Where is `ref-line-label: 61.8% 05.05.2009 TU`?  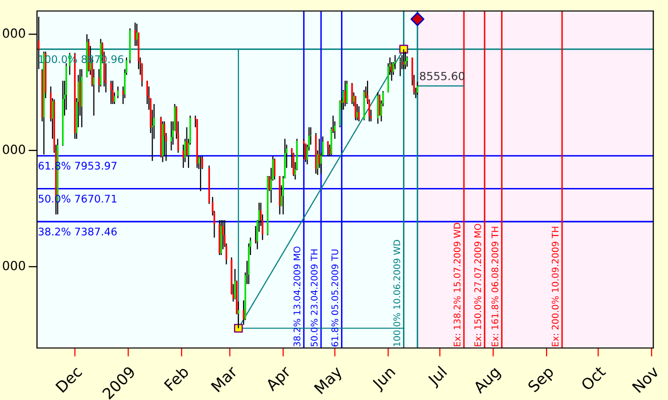 ref-line-label: 61.8% 05.05.2009 TU is located at coordinates (334, 298).